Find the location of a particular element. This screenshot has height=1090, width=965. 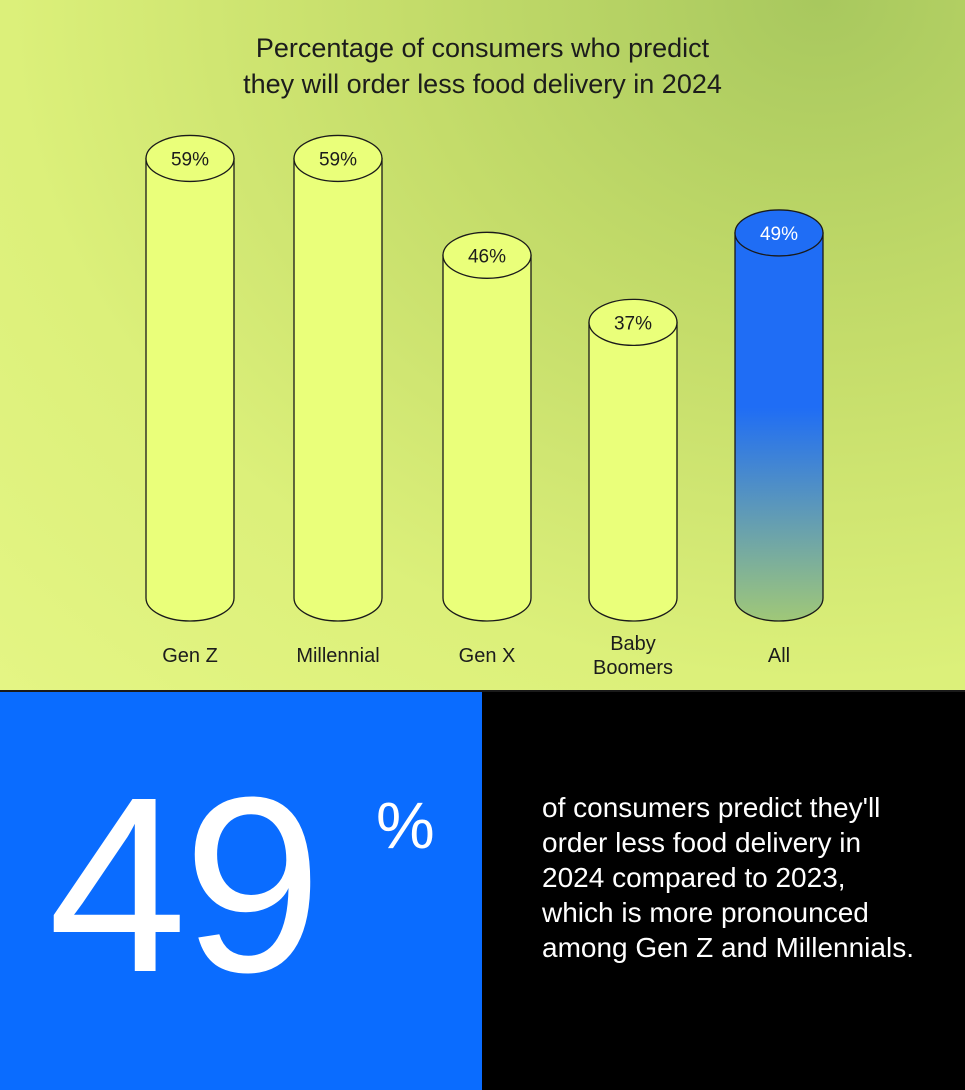

bar-4: 49% All is located at coordinates (779, 438).